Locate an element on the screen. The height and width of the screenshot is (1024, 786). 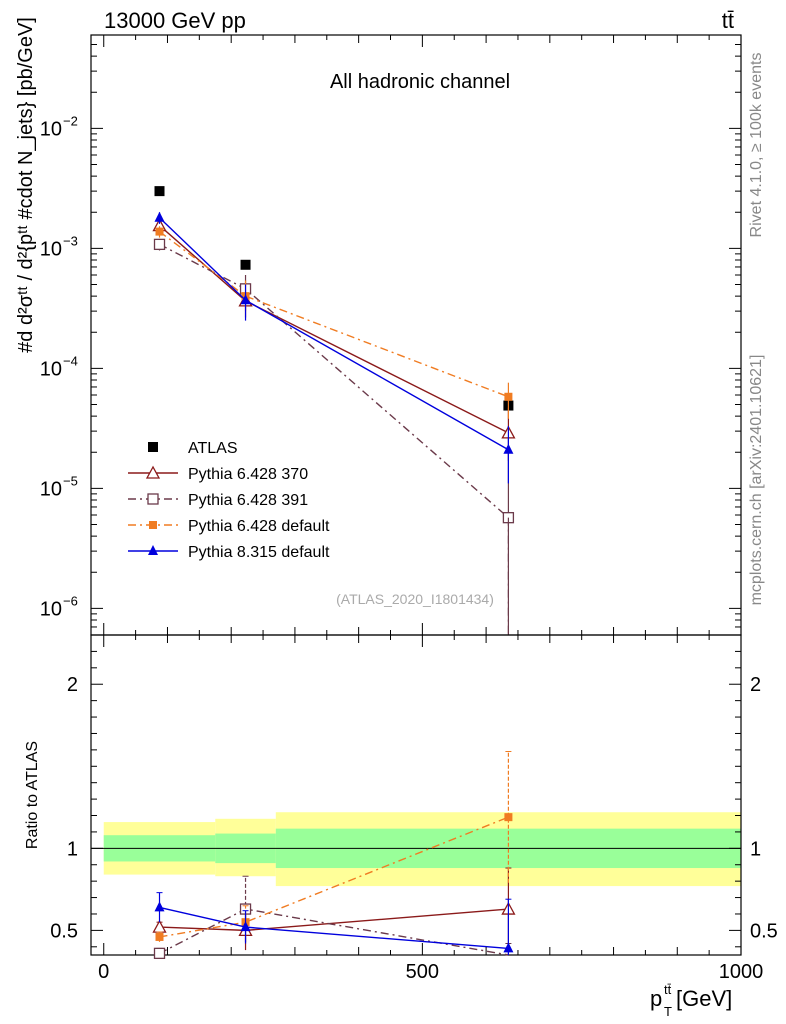
legend-entry-2: Pythia 6.428 391 is located at coordinates (218, 500).